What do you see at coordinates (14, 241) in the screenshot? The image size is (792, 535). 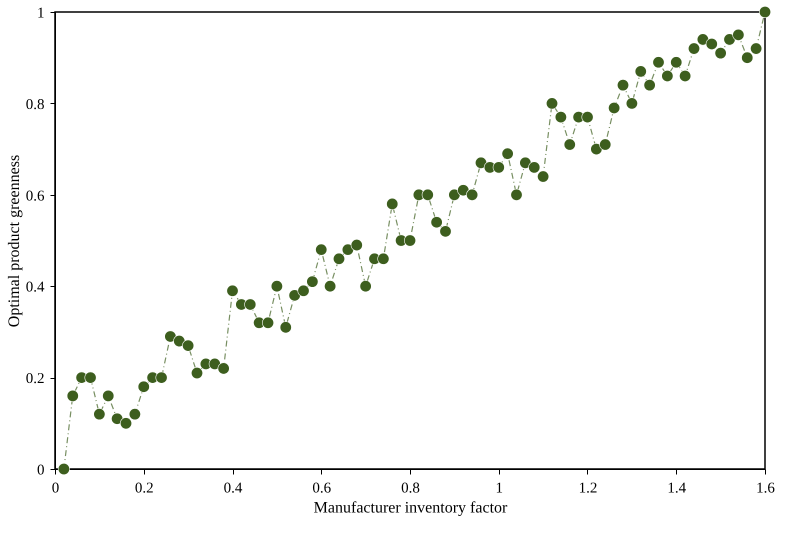 I see `y-axis-title: Optimal product greenness` at bounding box center [14, 241].